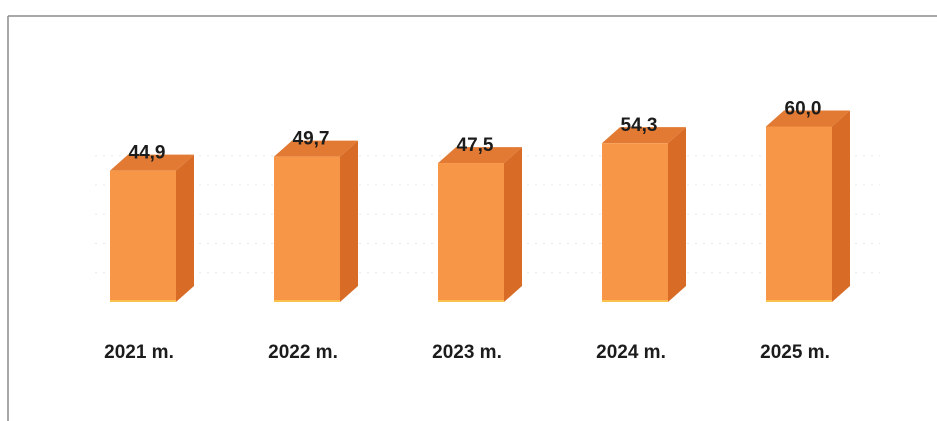 The image size is (937, 421). What do you see at coordinates (311, 139) in the screenshot?
I see `bar-value-label: 49,7` at bounding box center [311, 139].